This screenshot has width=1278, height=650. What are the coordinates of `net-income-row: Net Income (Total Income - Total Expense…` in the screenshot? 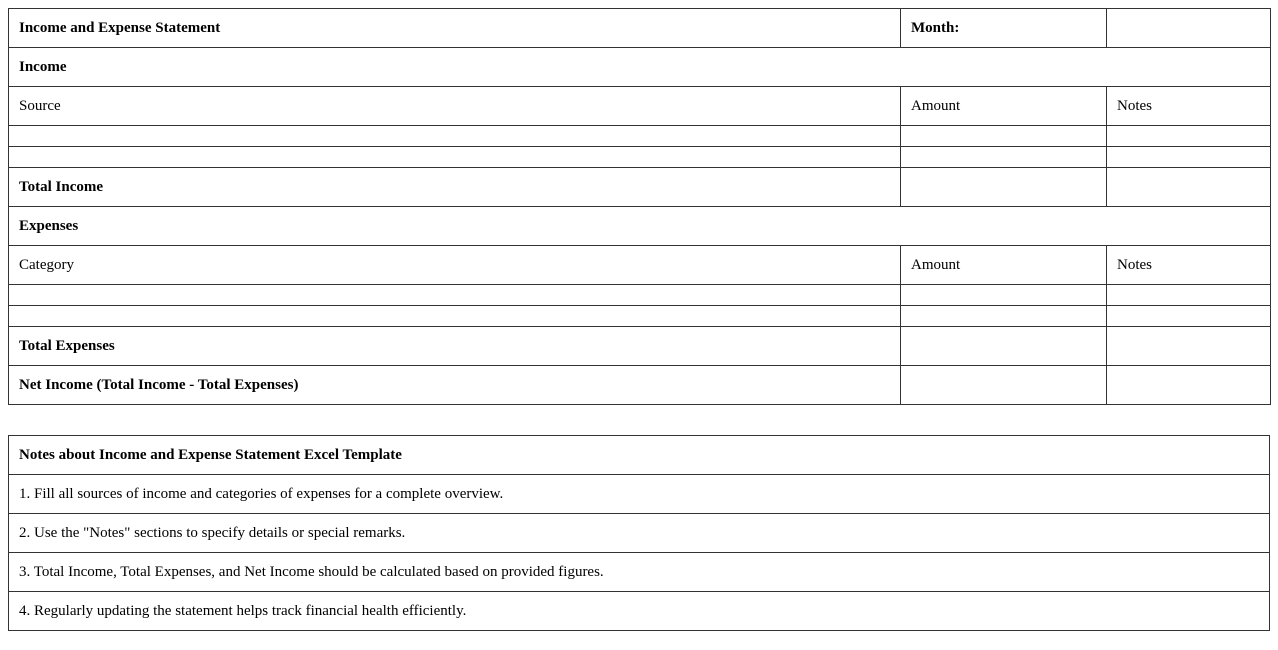 It's located at (639, 385).